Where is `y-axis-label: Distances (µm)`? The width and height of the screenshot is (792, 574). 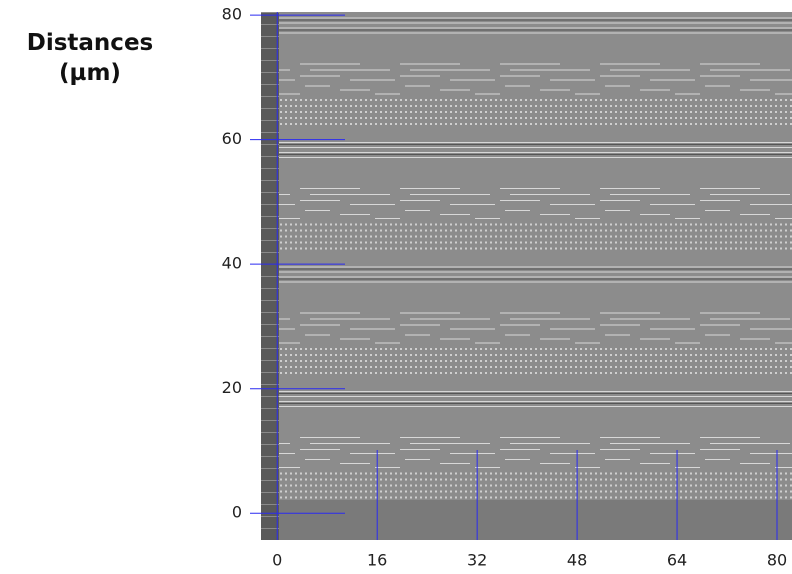 y-axis-label: Distances (µm) is located at coordinates (90, 58).